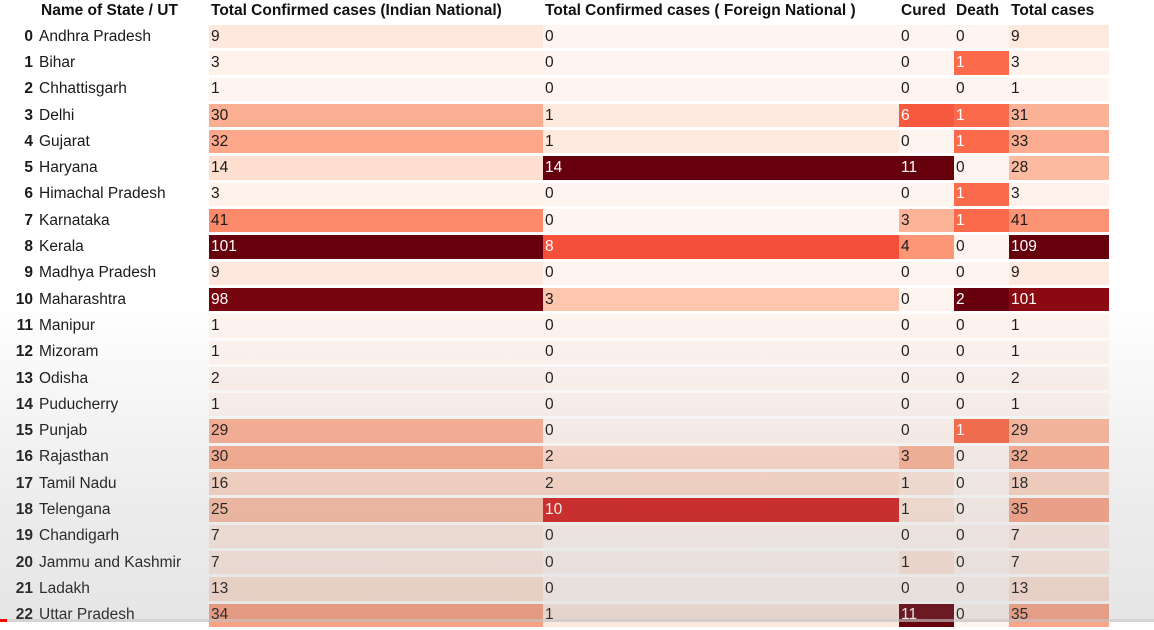  I want to click on cured-cell: 4, so click(926, 247).